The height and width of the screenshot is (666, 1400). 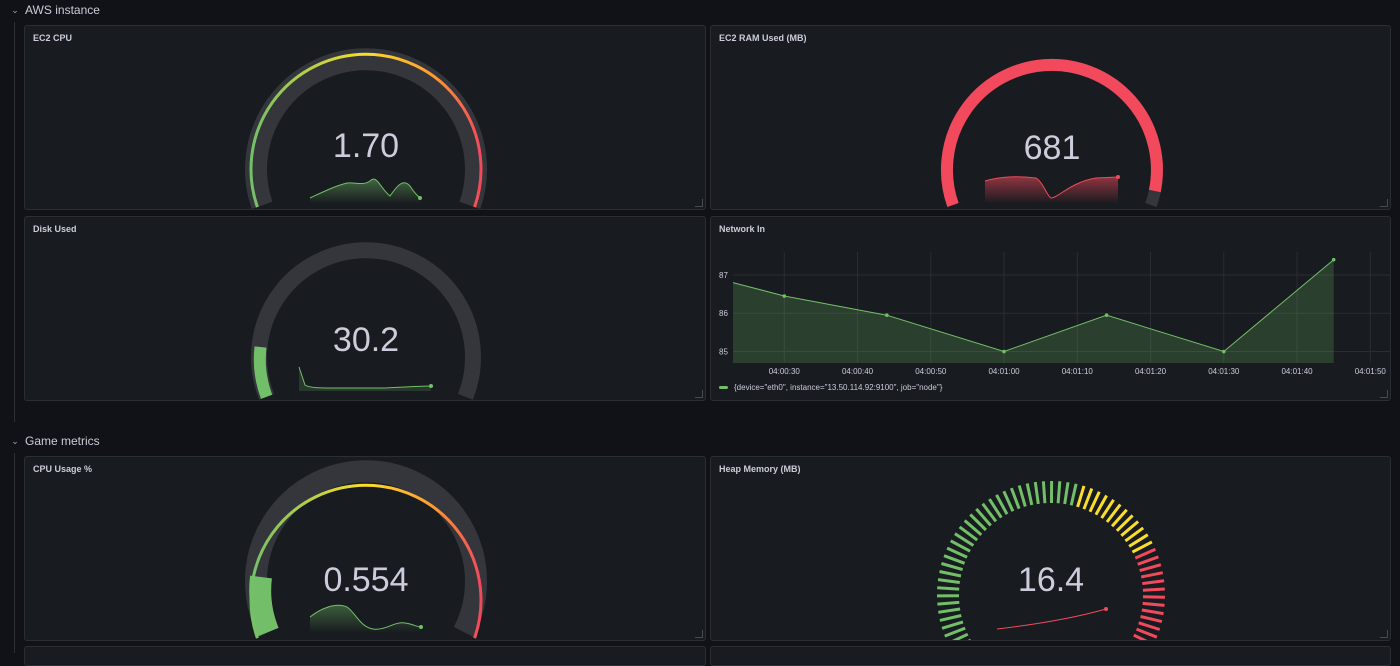 What do you see at coordinates (723, 275) in the screenshot?
I see `y-tick-label: 87` at bounding box center [723, 275].